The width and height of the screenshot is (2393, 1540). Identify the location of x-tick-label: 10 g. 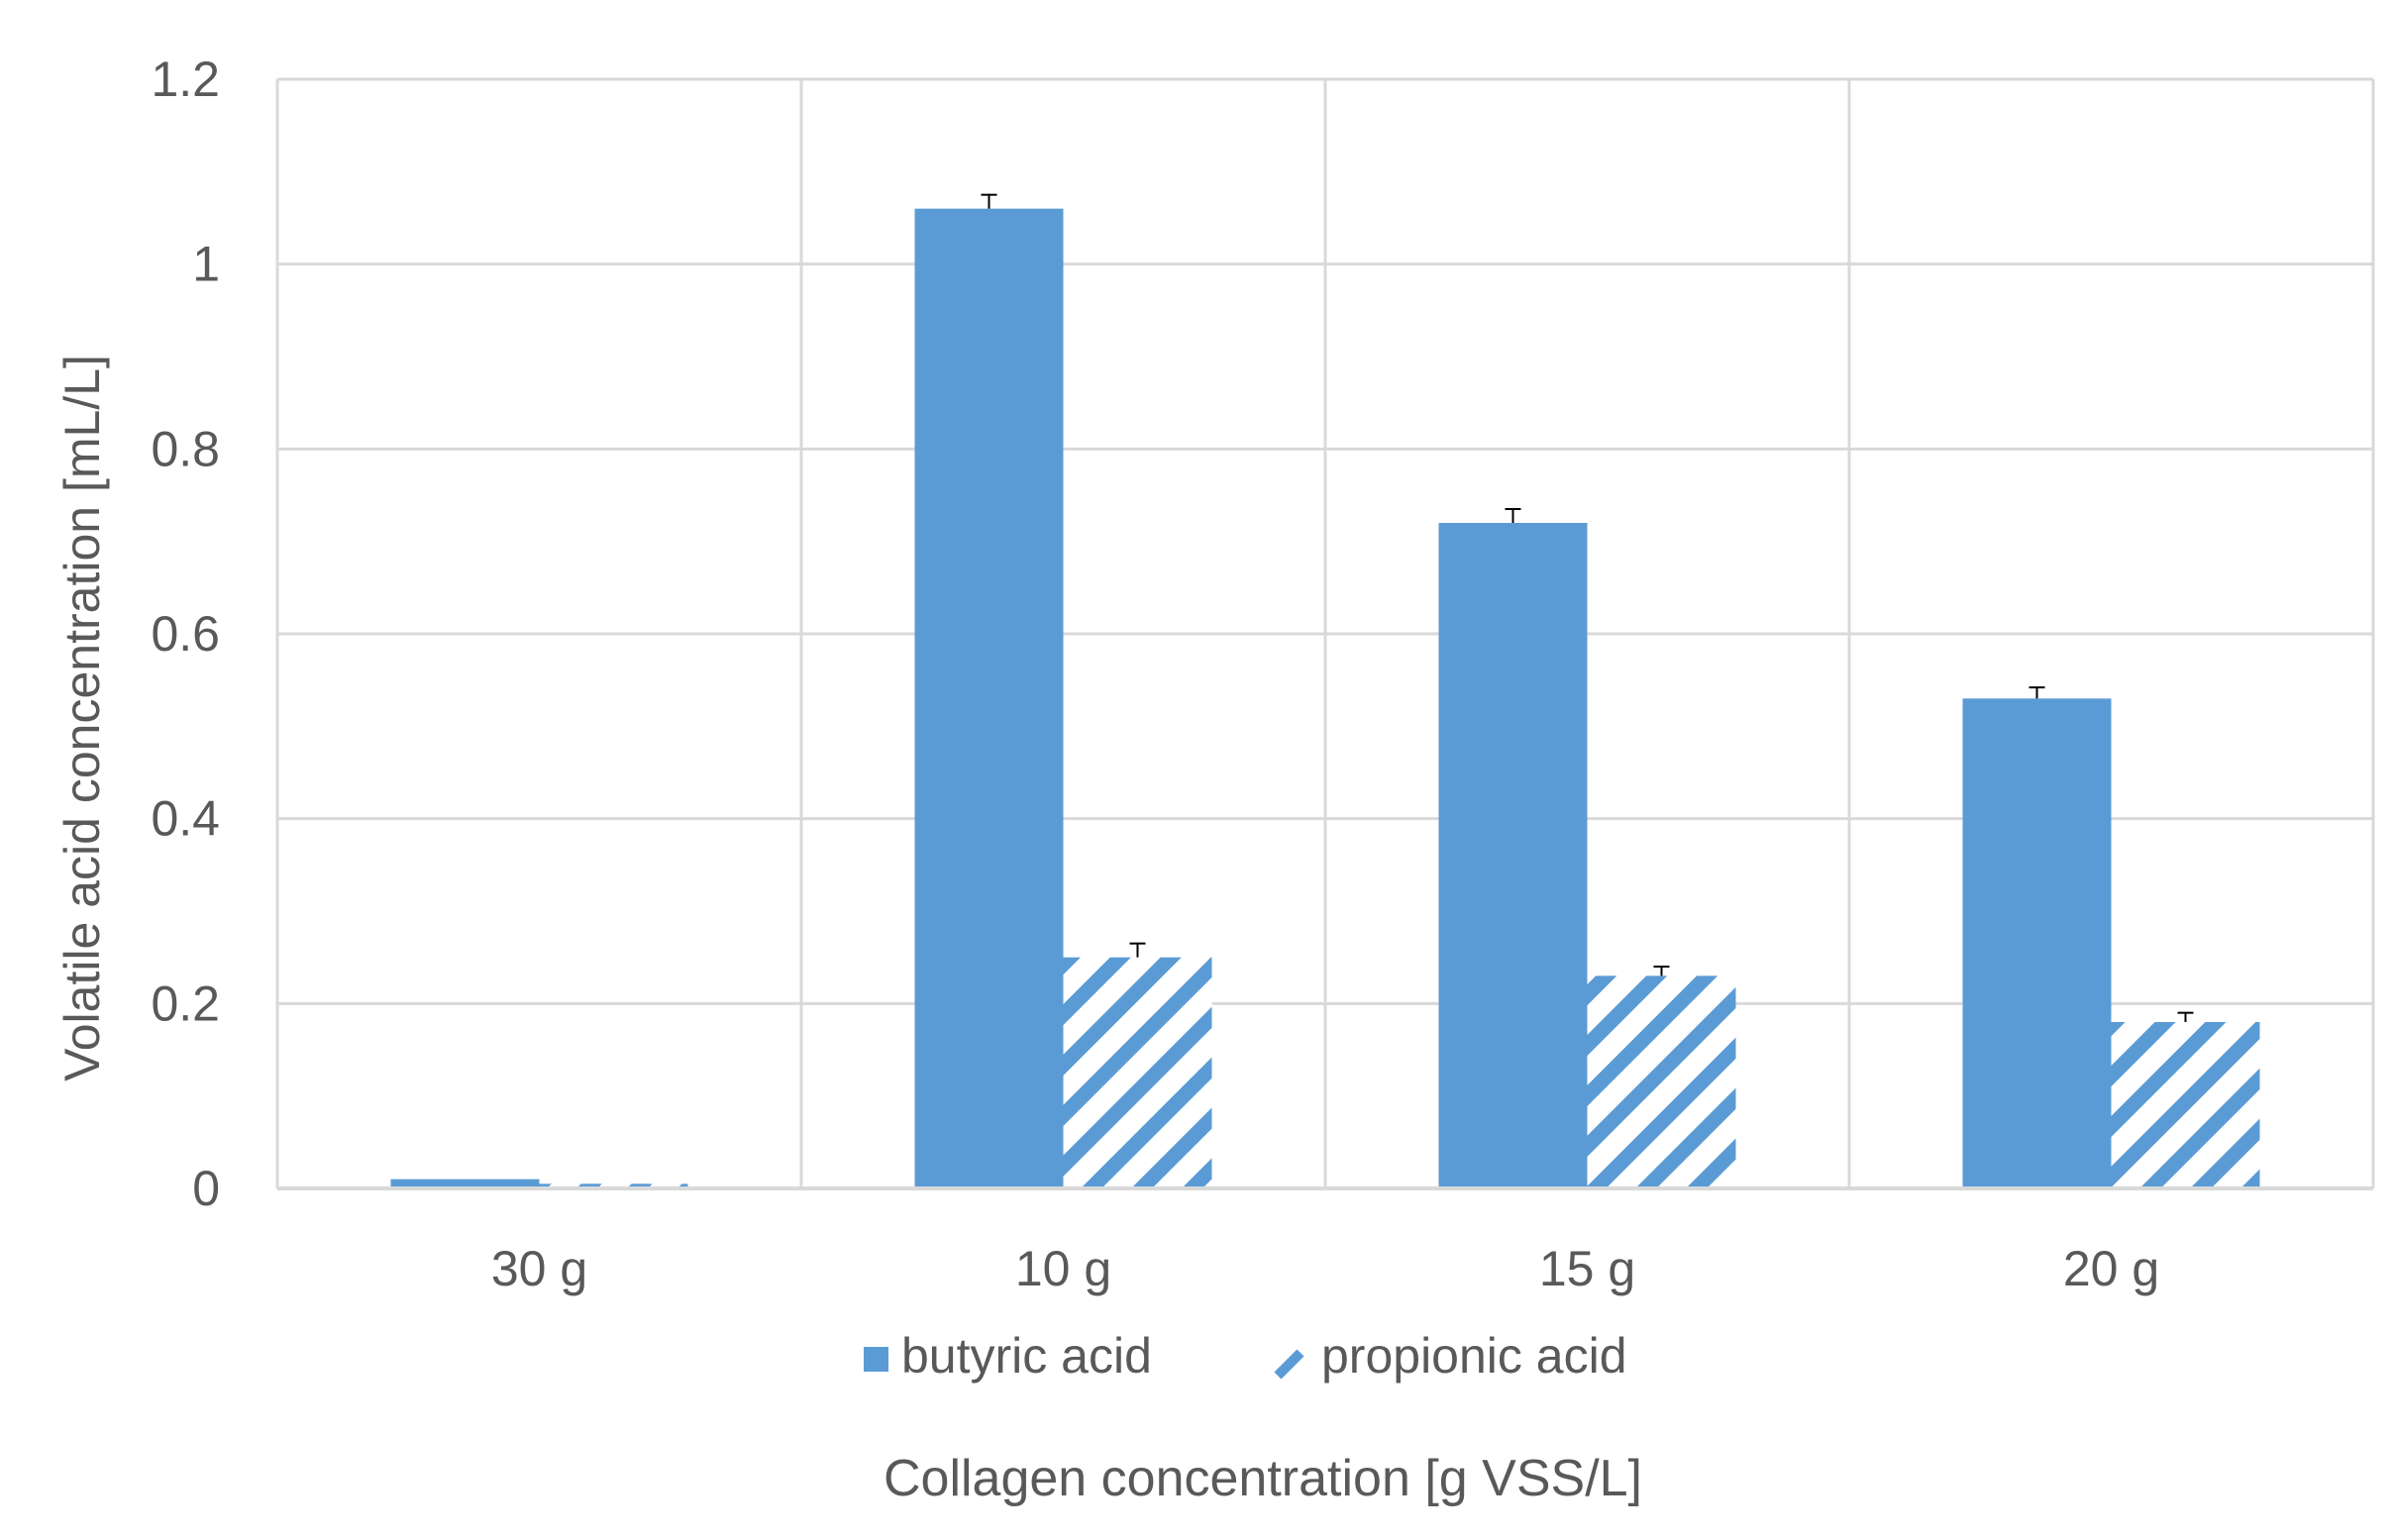
(1063, 1269).